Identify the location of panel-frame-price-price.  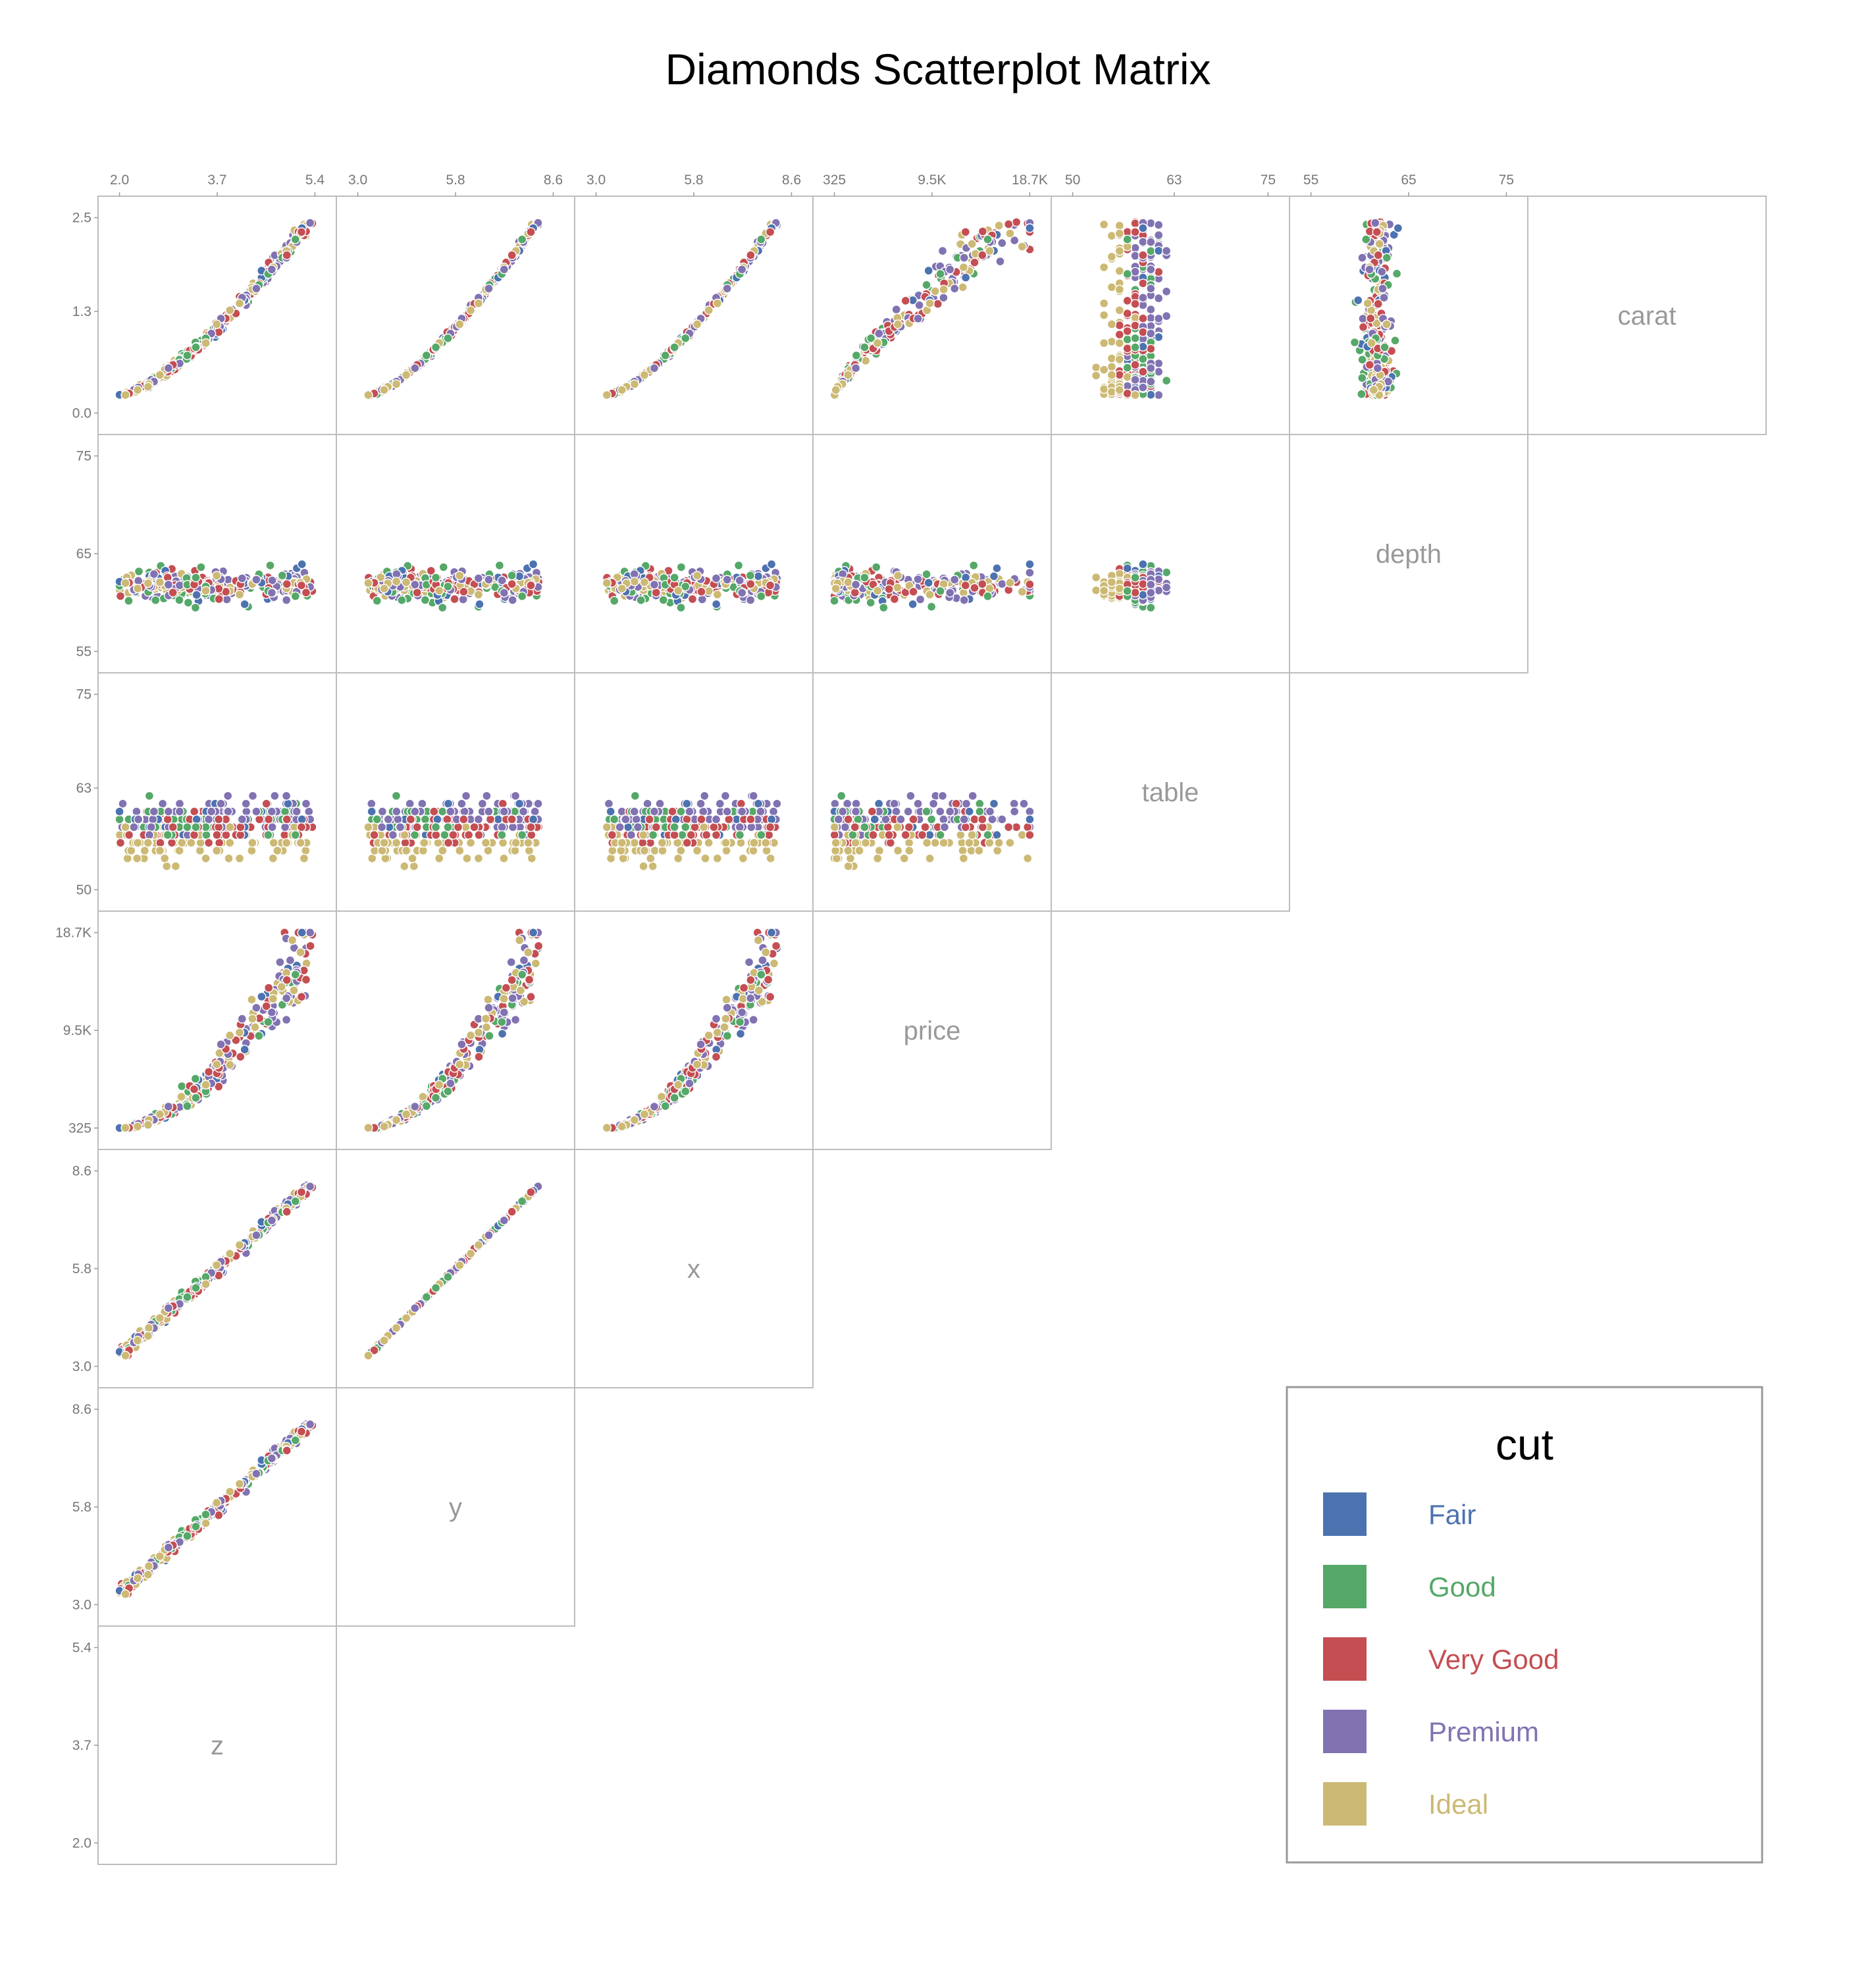
(932, 1030).